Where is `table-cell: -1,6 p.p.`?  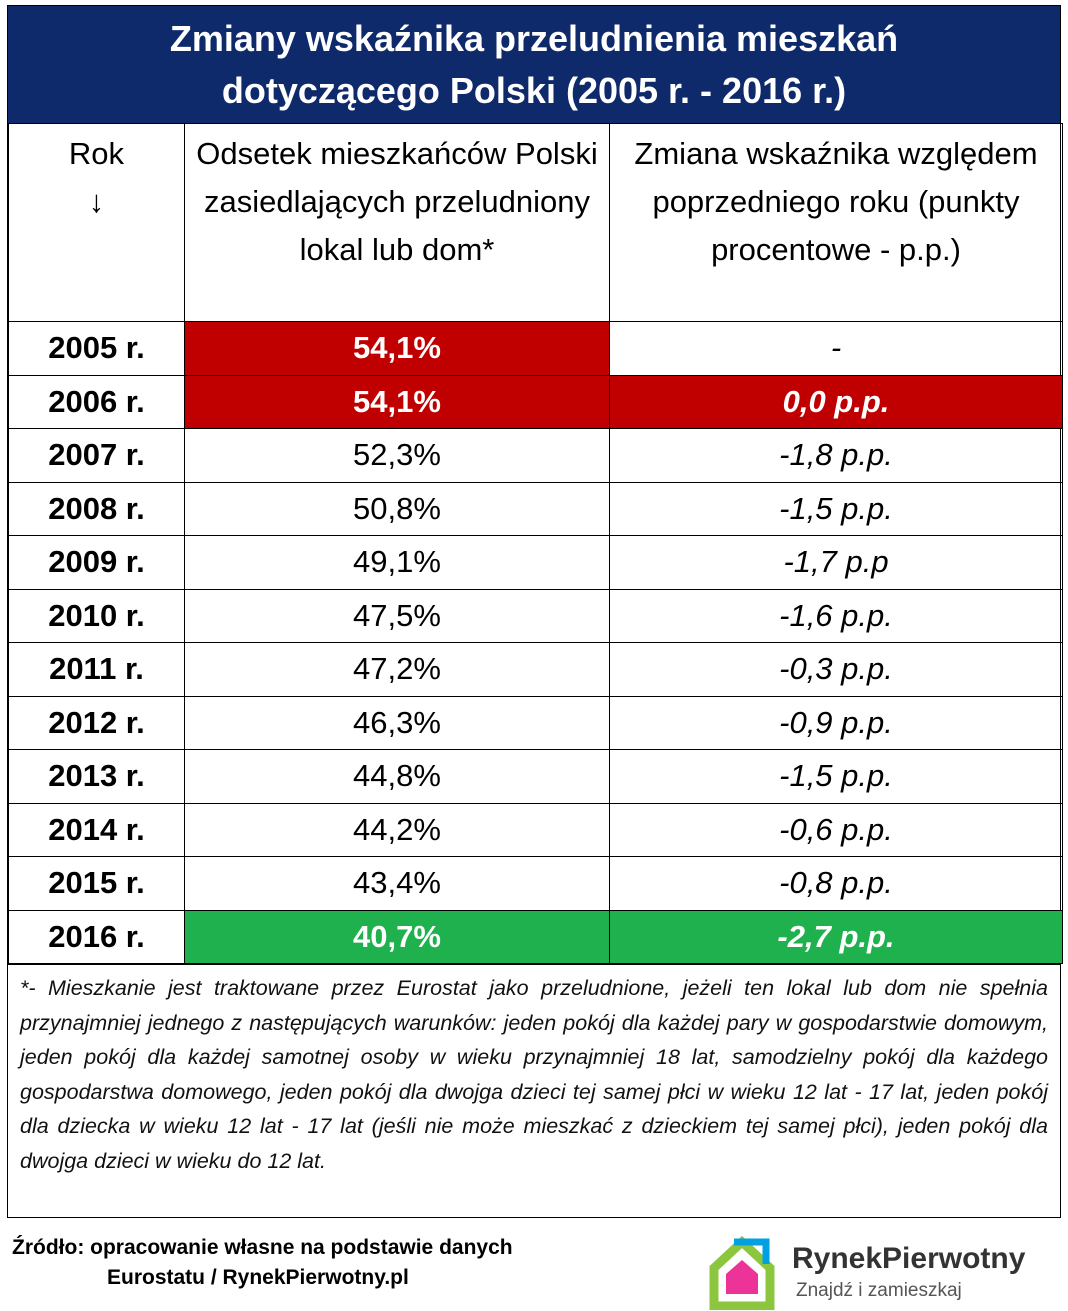 table-cell: -1,6 p.p. is located at coordinates (836, 615).